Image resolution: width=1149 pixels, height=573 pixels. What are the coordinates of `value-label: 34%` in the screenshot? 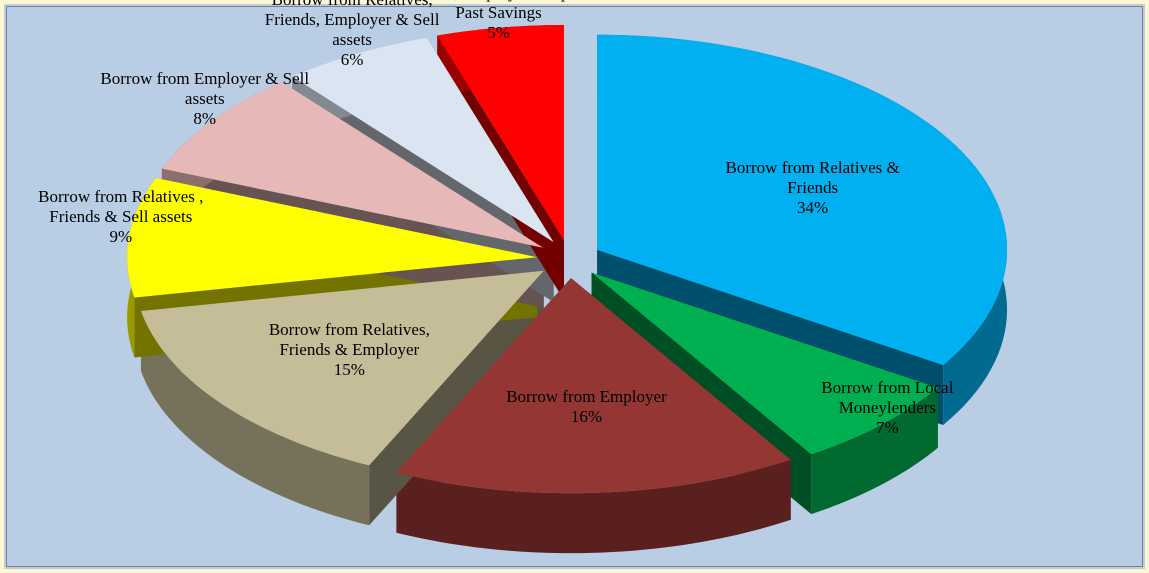 It's located at (813, 207).